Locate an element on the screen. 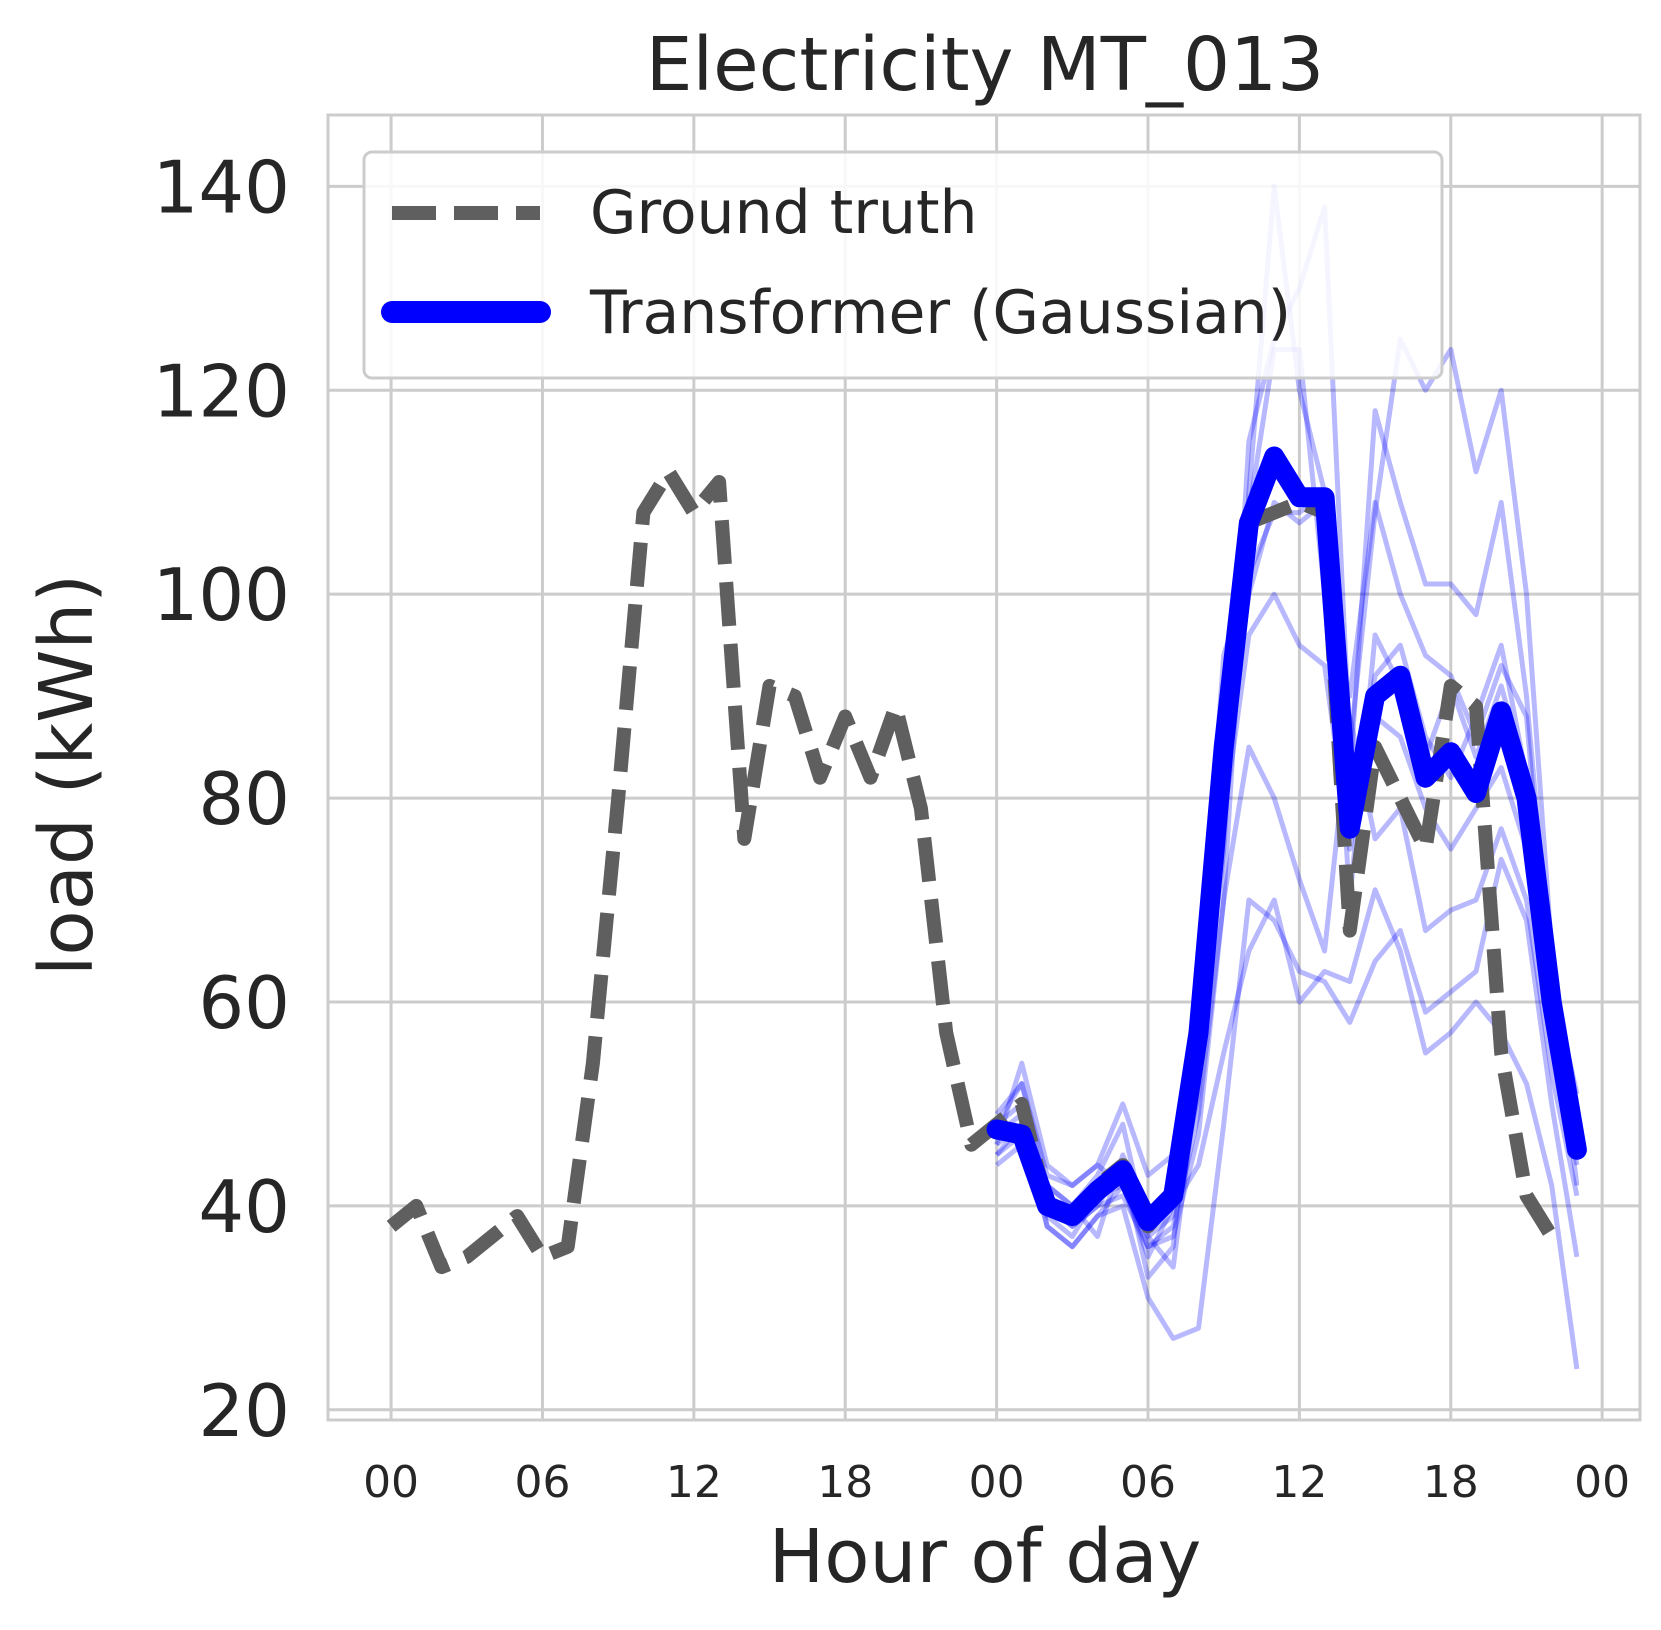 Image resolution: width=1661 pixels, height=1630 pixels. y-tick-label: 100 is located at coordinates (221, 595).